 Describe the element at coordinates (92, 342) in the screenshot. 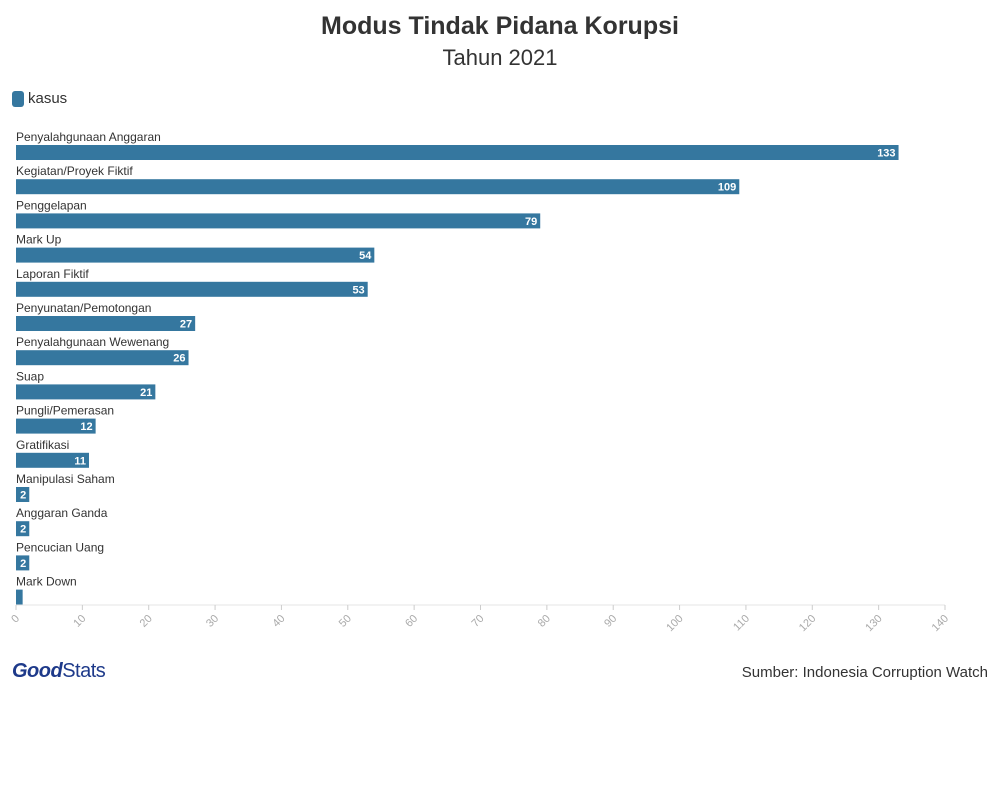

I see `category-label: Penyalahgunaan Wewenang` at that location.